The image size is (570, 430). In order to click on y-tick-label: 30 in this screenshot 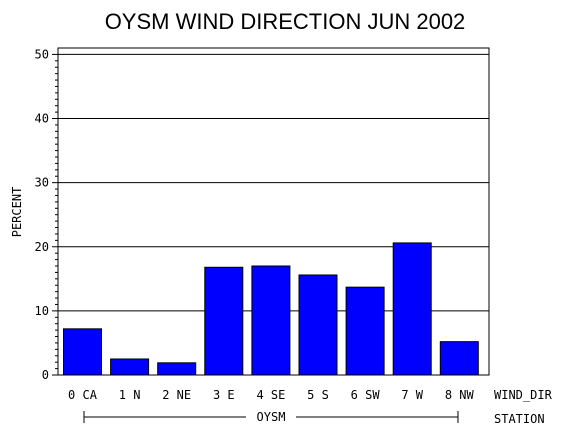, I will do `click(42, 183)`.